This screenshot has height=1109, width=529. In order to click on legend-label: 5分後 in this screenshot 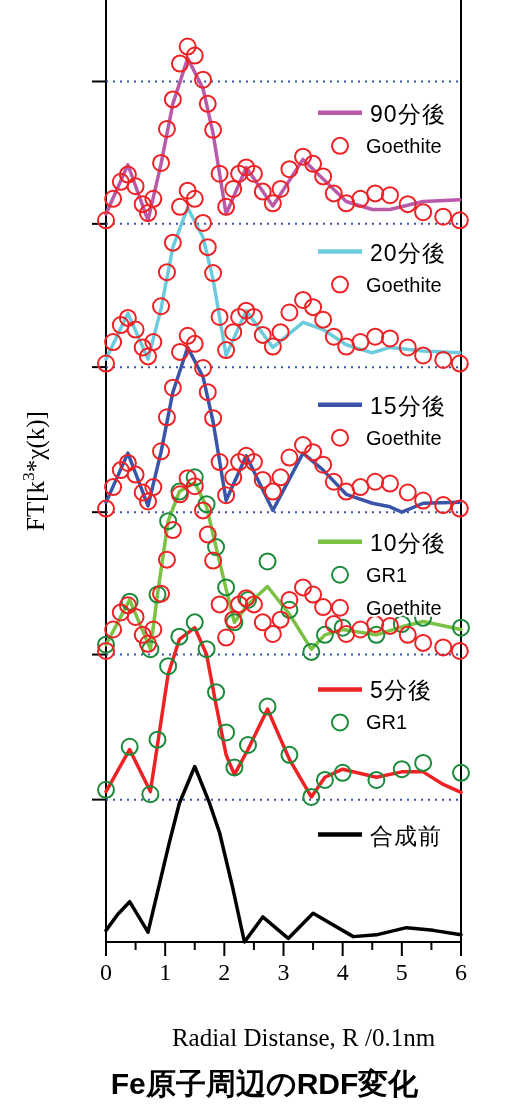, I will do `click(401, 690)`.